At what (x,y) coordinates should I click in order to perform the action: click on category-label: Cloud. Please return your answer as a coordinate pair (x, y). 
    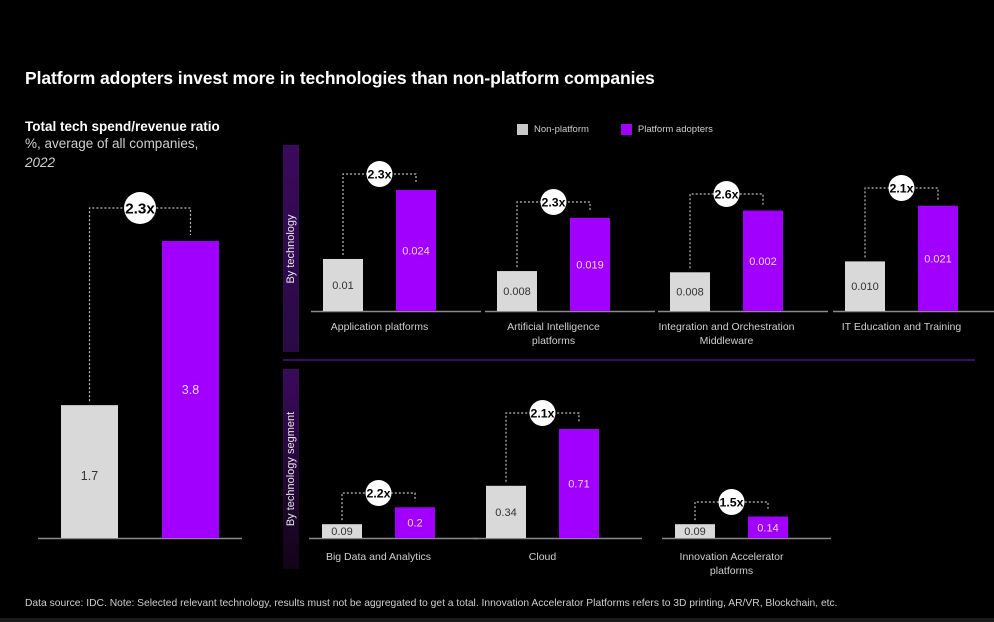
    Looking at the image, I should click on (543, 557).